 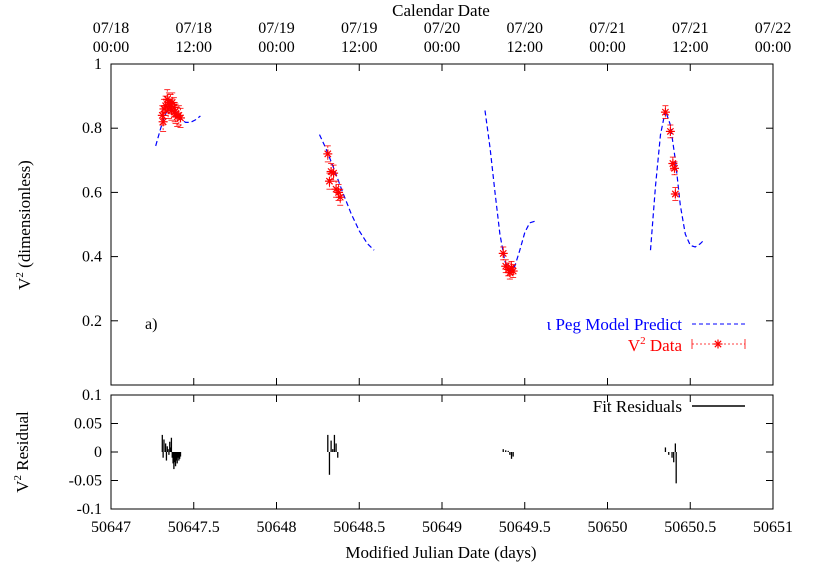 I want to click on top-y-axis-label: V2 (dimensionless), so click(x=24, y=225).